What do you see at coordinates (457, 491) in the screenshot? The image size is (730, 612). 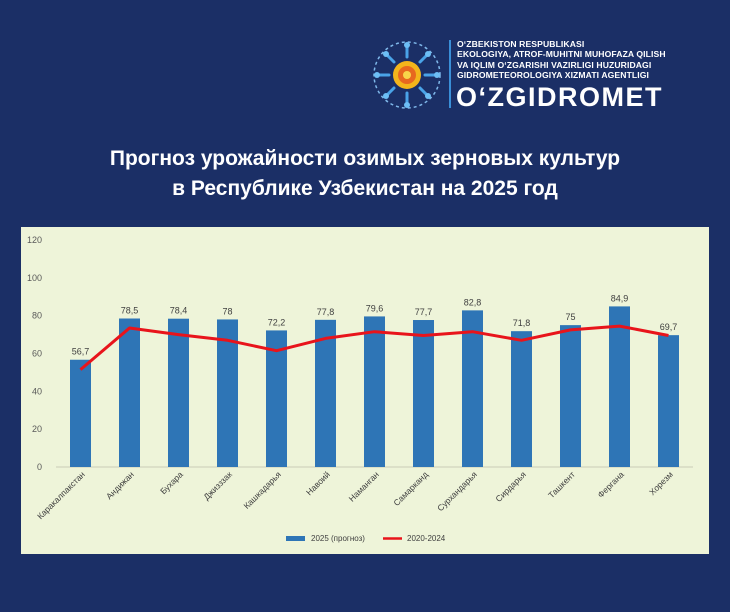 I see `x-tick-label: Сурхандарья` at bounding box center [457, 491].